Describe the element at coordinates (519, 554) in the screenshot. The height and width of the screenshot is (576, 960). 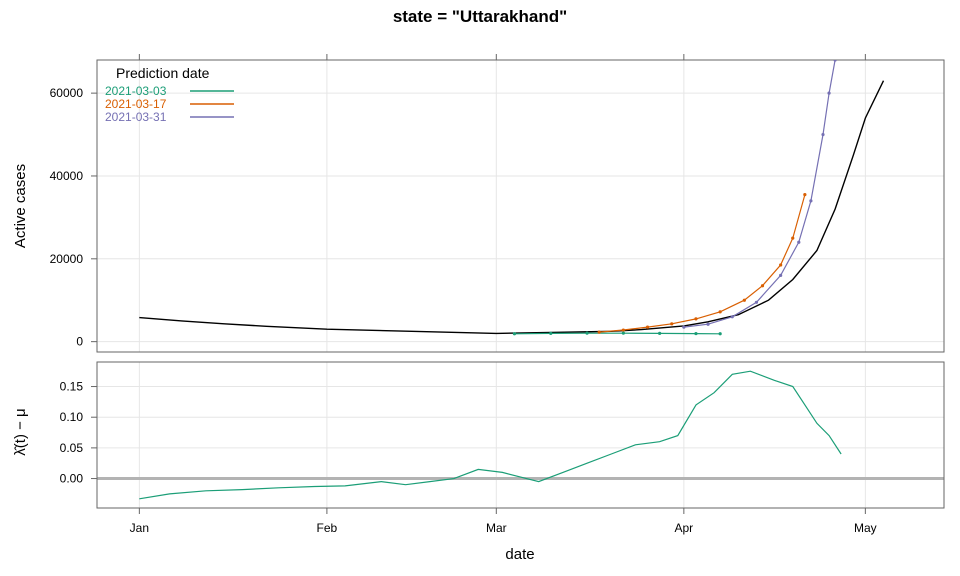
I see `x-axis-label: date` at that location.